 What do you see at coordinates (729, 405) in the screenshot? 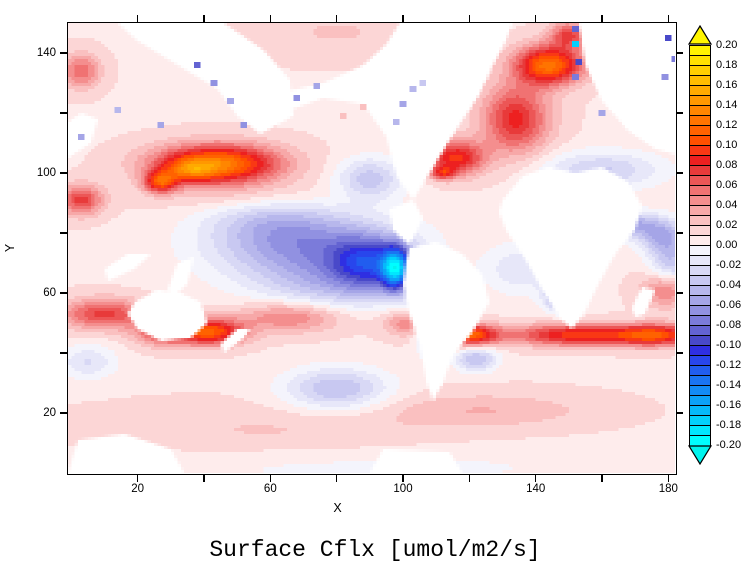
I see `colorbar-label: -0.16` at bounding box center [729, 405].